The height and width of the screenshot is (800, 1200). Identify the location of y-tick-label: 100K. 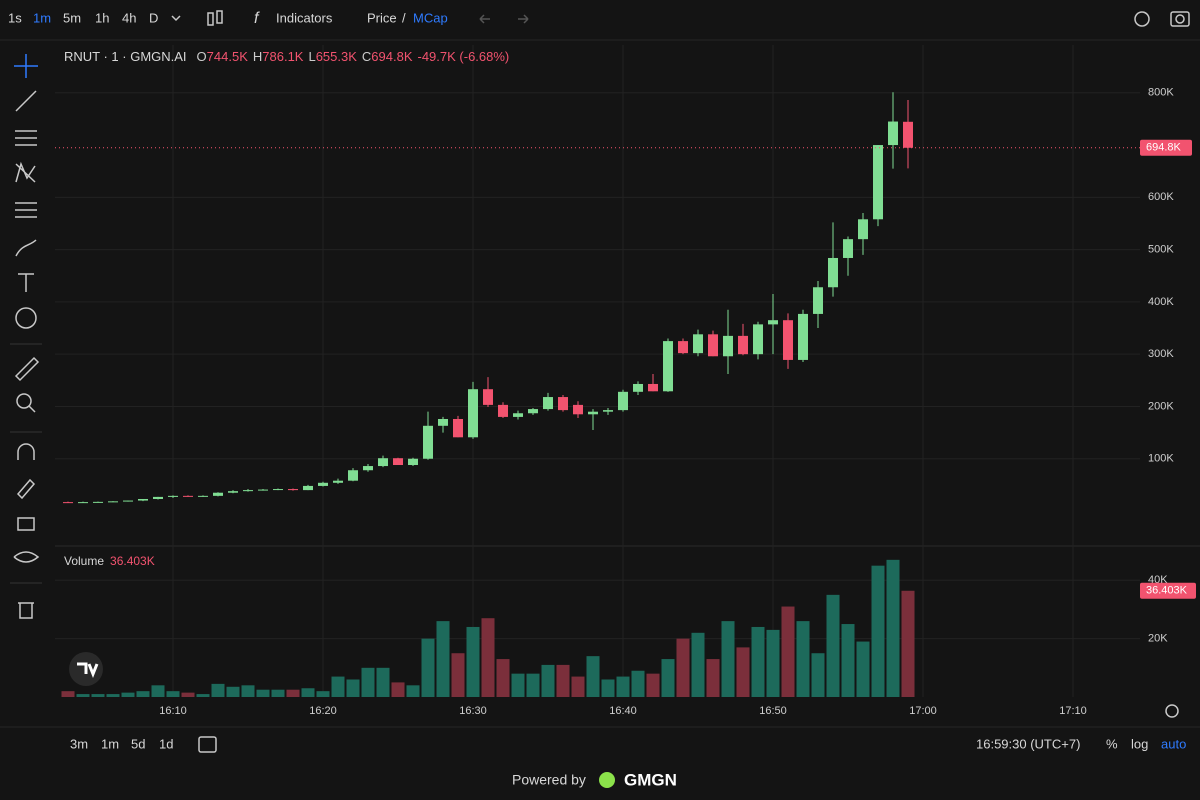
(1161, 459).